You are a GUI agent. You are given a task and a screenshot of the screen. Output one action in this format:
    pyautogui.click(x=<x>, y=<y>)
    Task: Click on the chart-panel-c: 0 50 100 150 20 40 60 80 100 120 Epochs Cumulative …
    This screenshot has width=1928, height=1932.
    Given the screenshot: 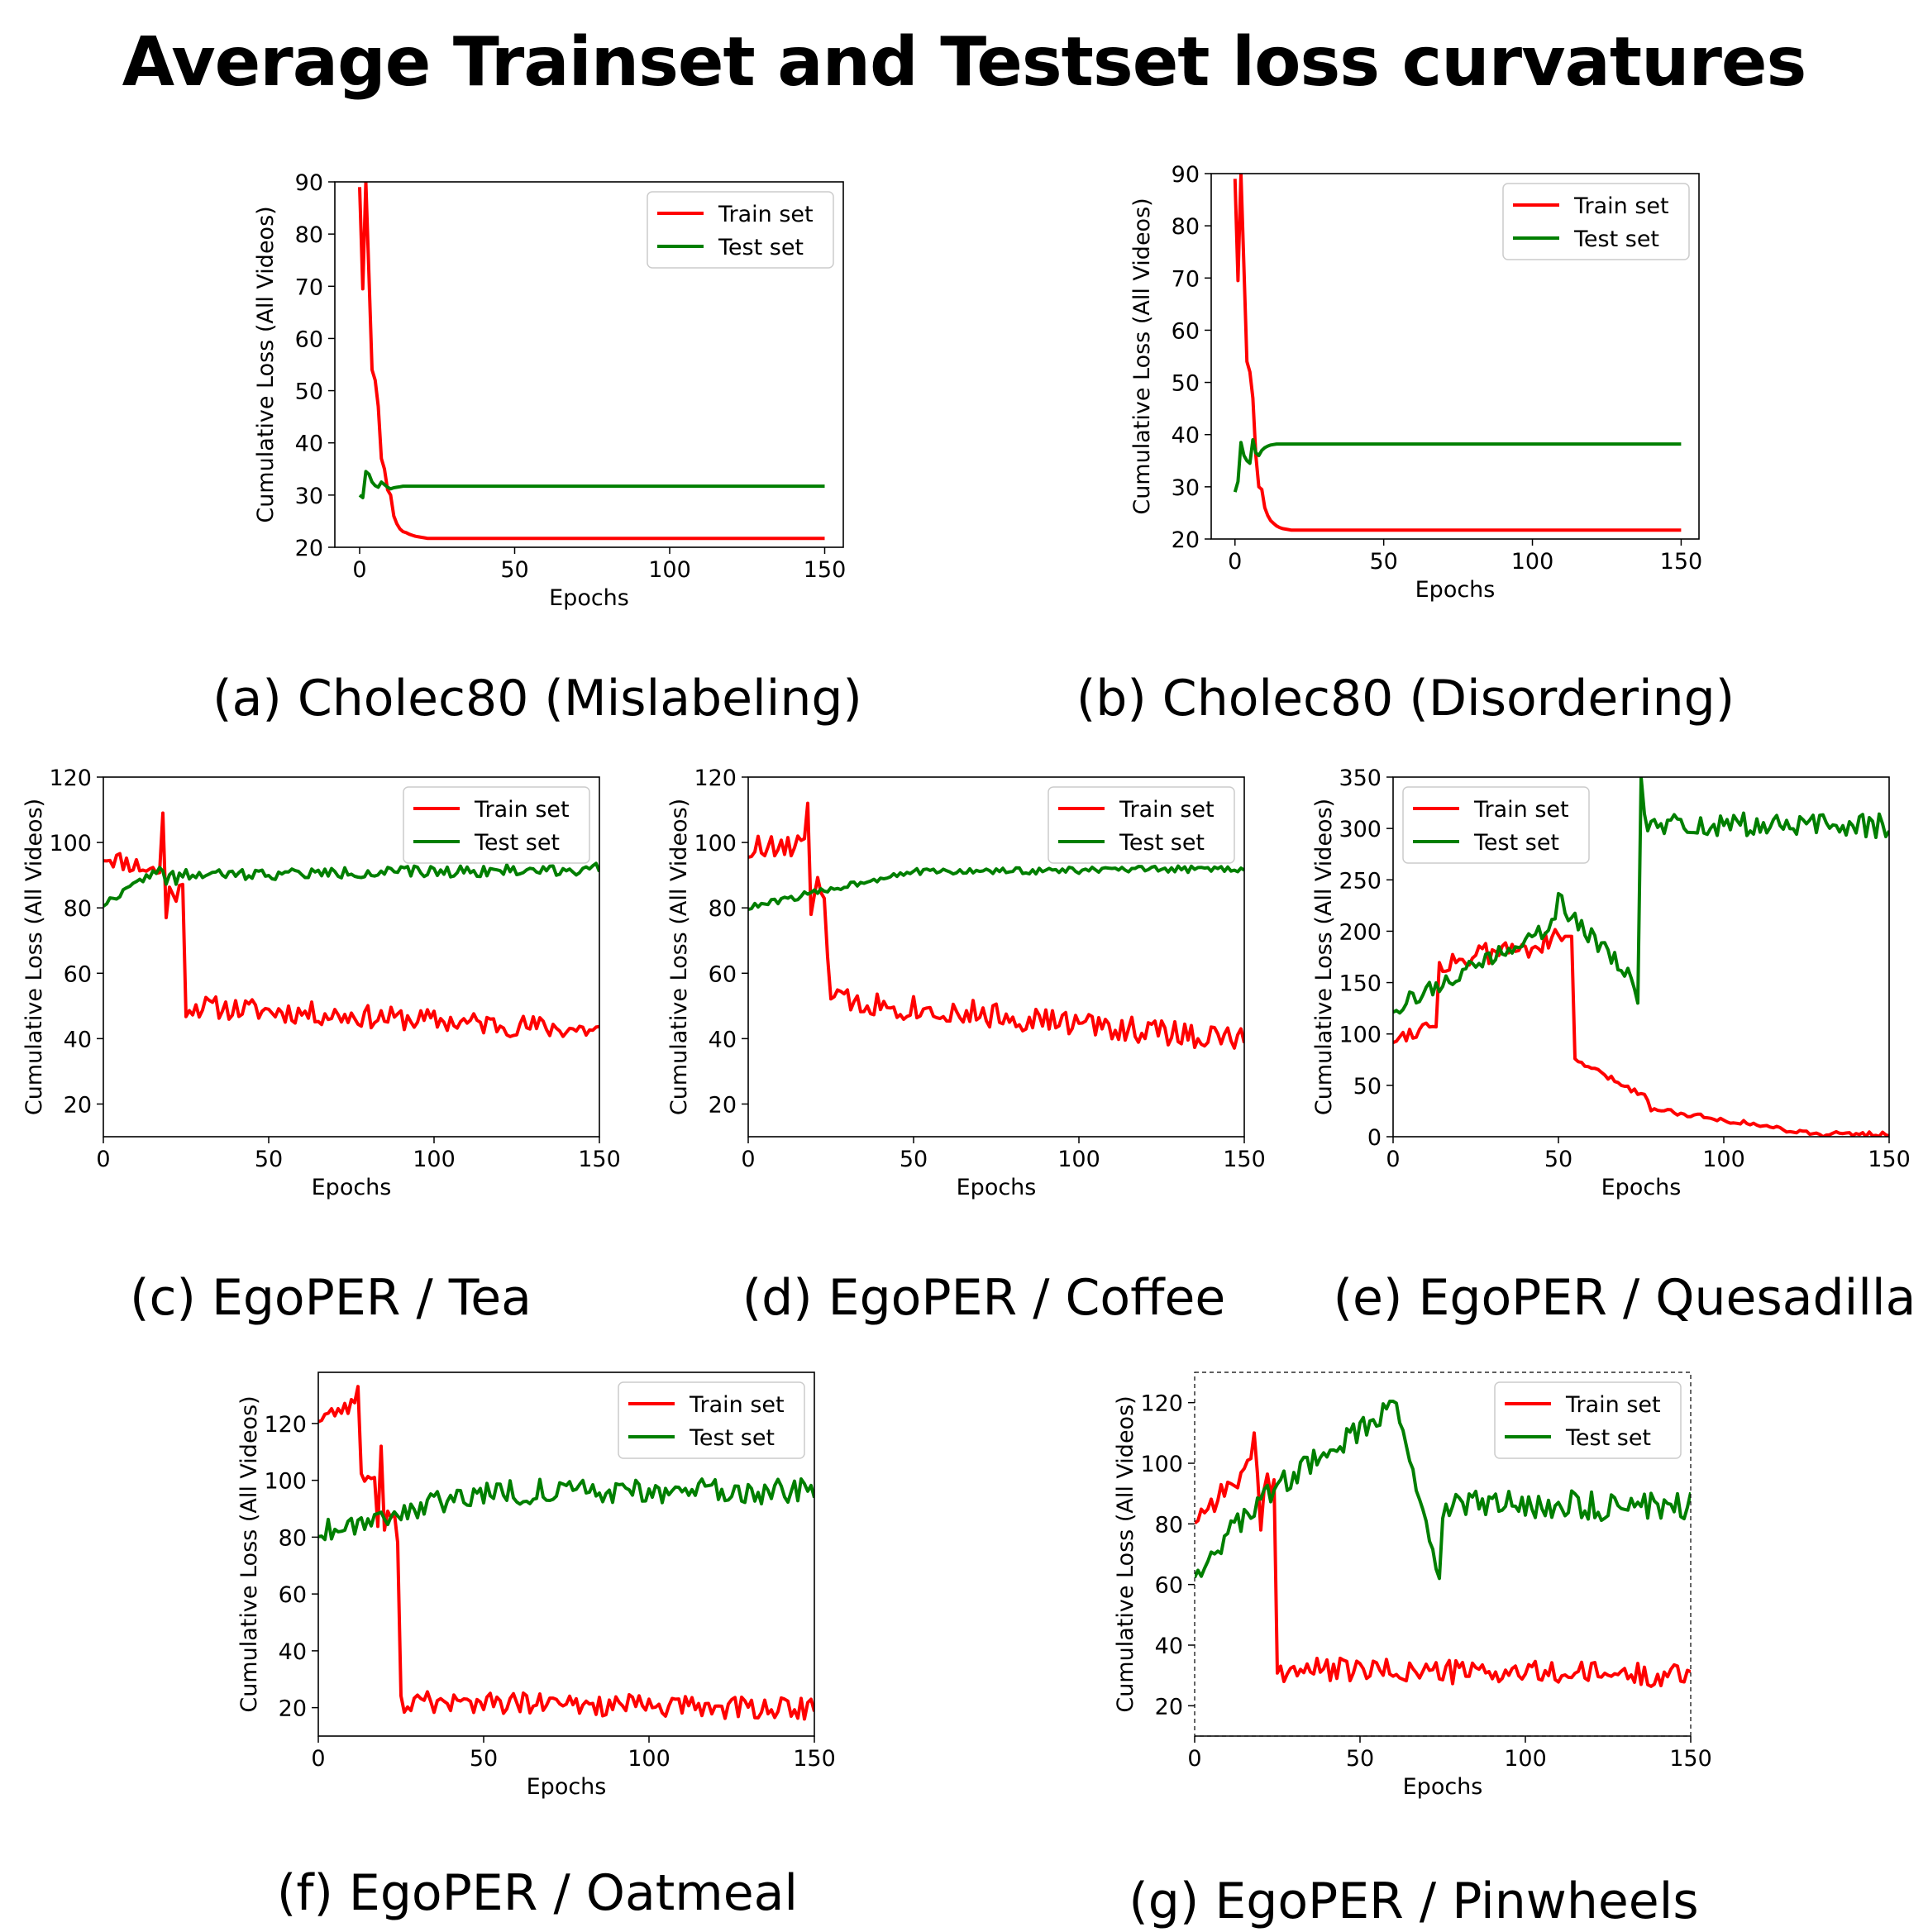 What is the action you would take?
    pyautogui.click(x=314, y=980)
    